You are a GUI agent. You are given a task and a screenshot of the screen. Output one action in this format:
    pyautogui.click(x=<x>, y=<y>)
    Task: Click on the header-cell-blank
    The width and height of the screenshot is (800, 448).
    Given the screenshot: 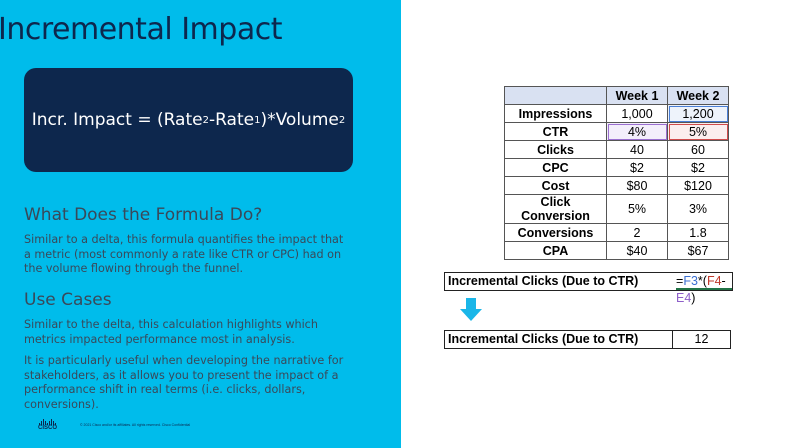 What is the action you would take?
    pyautogui.click(x=555, y=95)
    